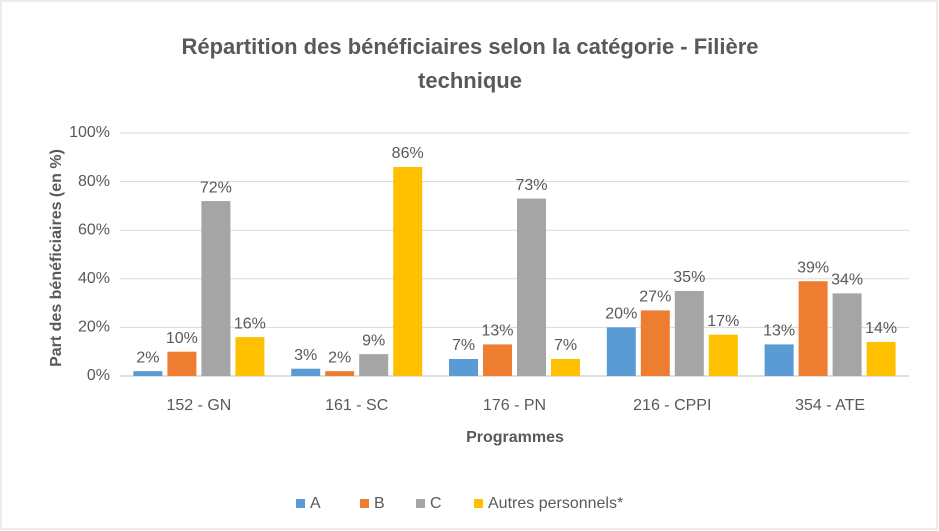  I want to click on y-tick-label: 100%, so click(89, 132).